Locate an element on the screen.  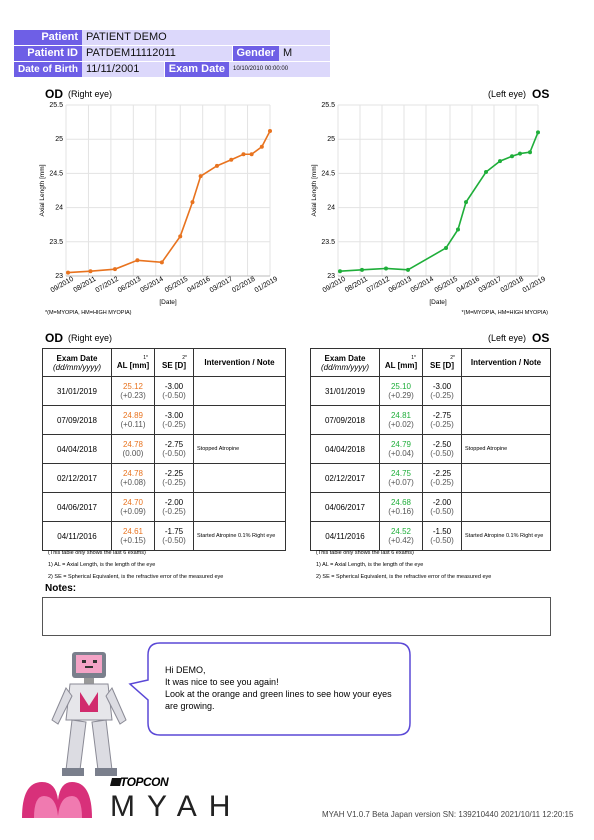
table-row: 31/01/2019 25.10 (+0.29) -3.00 (-0.25) is located at coordinates (430, 391).